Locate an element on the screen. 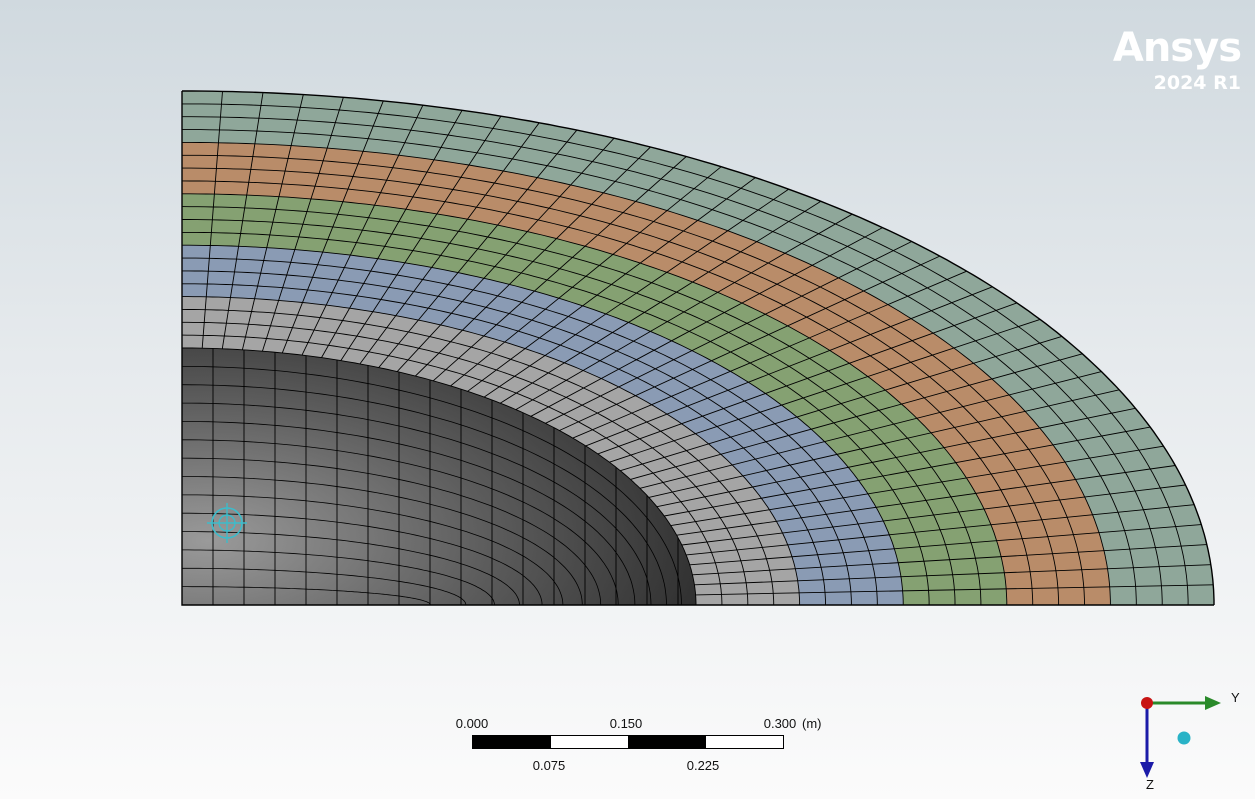 Image resolution: width=1255 pixels, height=799 pixels. logo-version: 2024 R1 is located at coordinates (1197, 83).